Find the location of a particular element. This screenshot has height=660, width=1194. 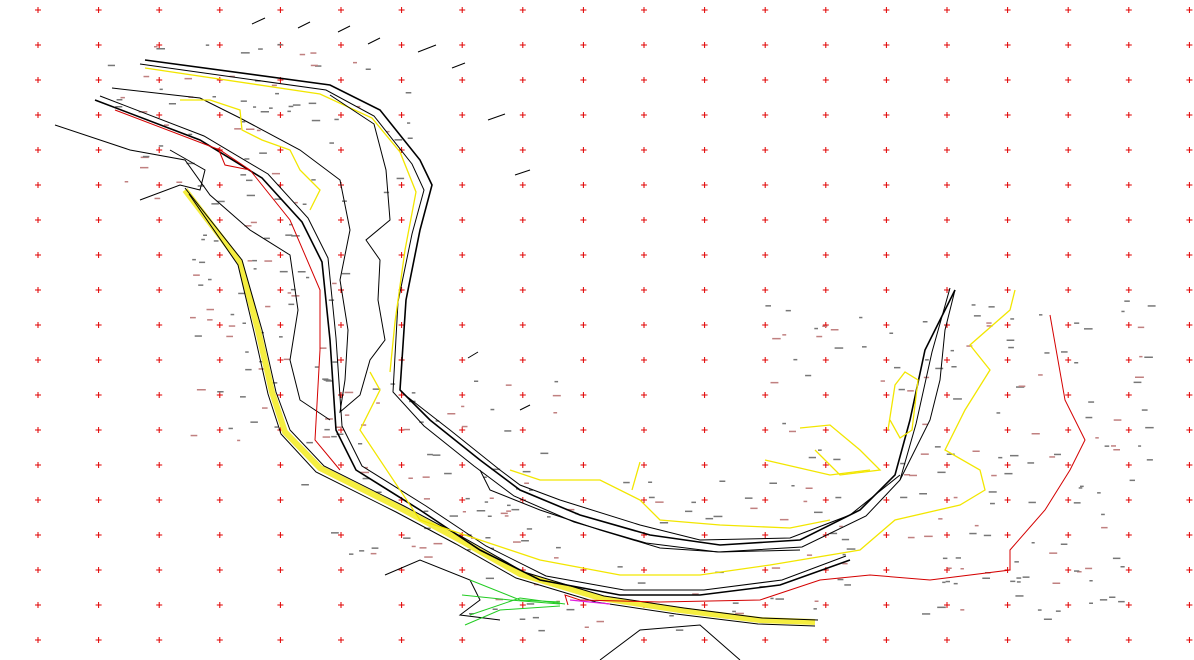

boundary is located at coordinates (234, 159).